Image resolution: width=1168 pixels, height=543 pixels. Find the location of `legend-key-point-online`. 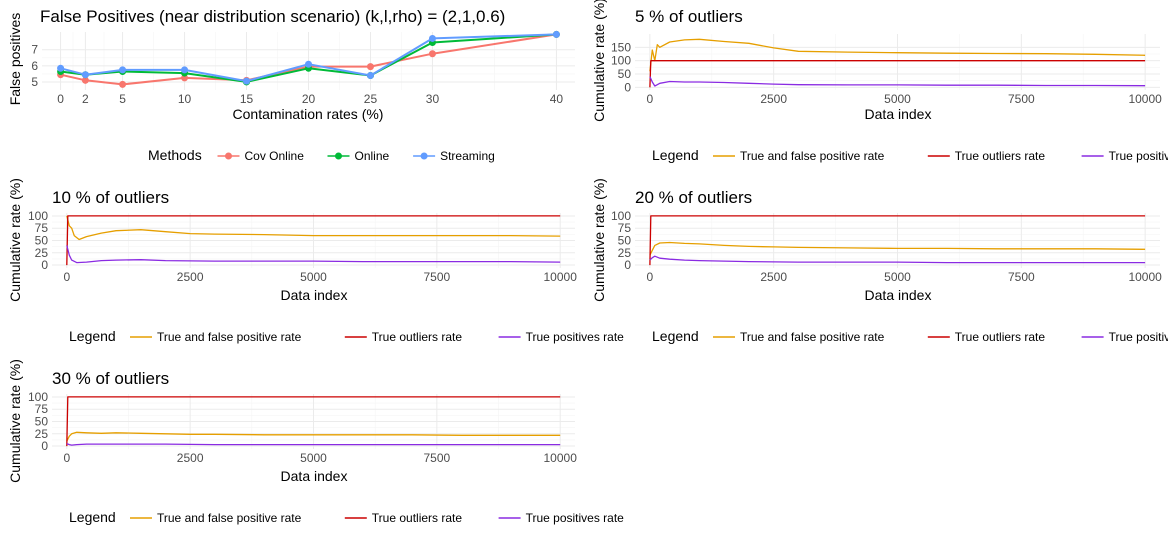

legend-key-point-online is located at coordinates (338, 156).